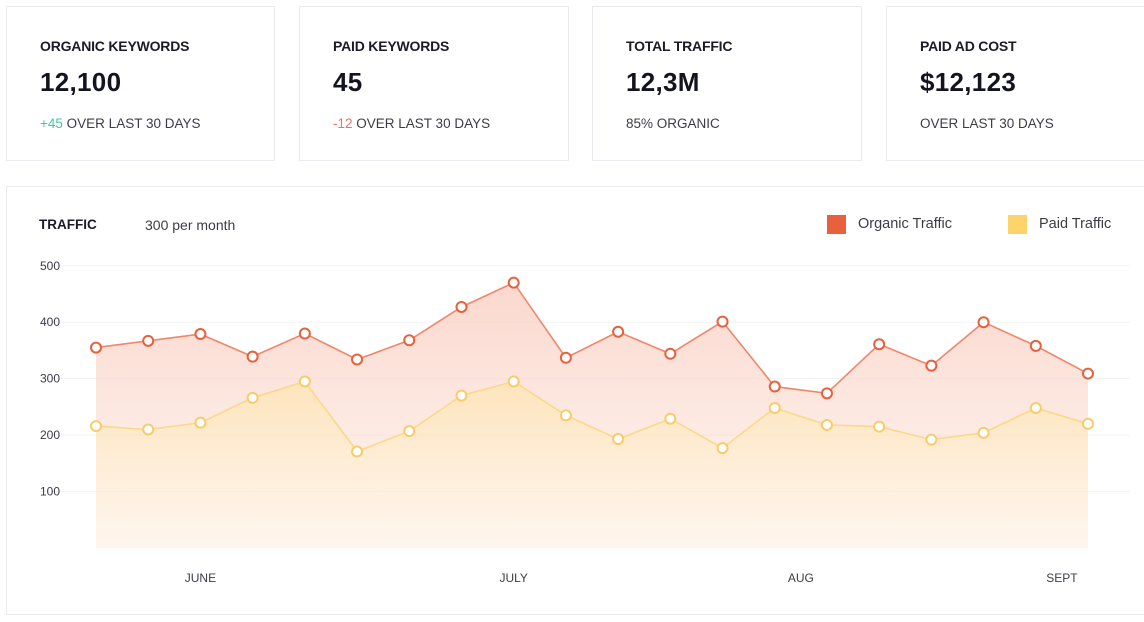  What do you see at coordinates (968, 82) in the screenshot?
I see `kpi-value: $12,123` at bounding box center [968, 82].